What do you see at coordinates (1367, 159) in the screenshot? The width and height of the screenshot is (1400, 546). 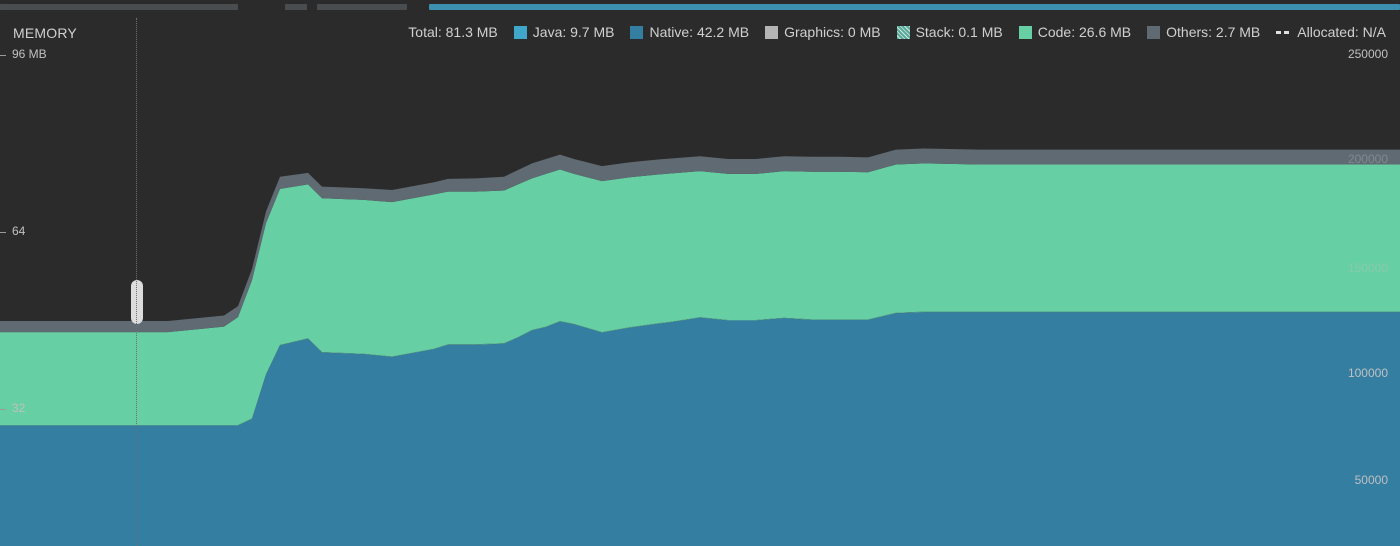 I see `right-axis-label: 200000` at bounding box center [1367, 159].